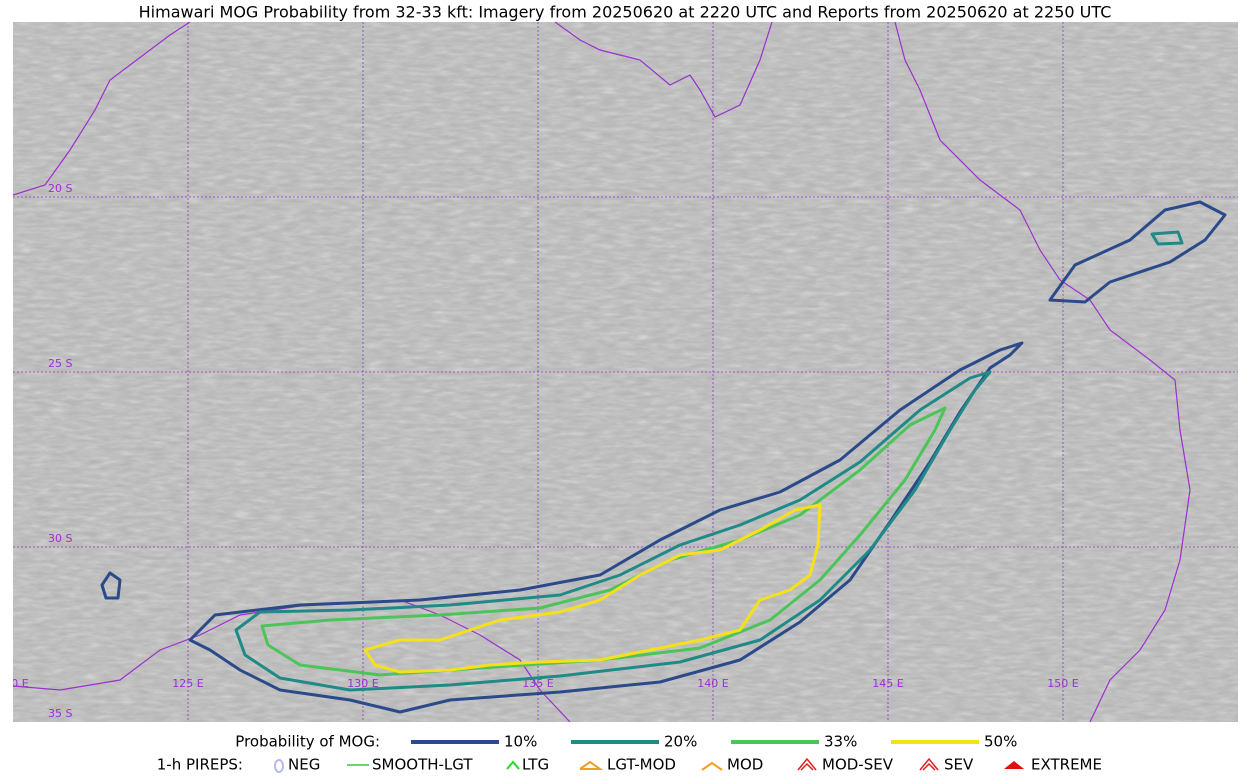 The image size is (1250, 782). What do you see at coordinates (60, 538) in the screenshot?
I see `lat-label: 30 S` at bounding box center [60, 538].